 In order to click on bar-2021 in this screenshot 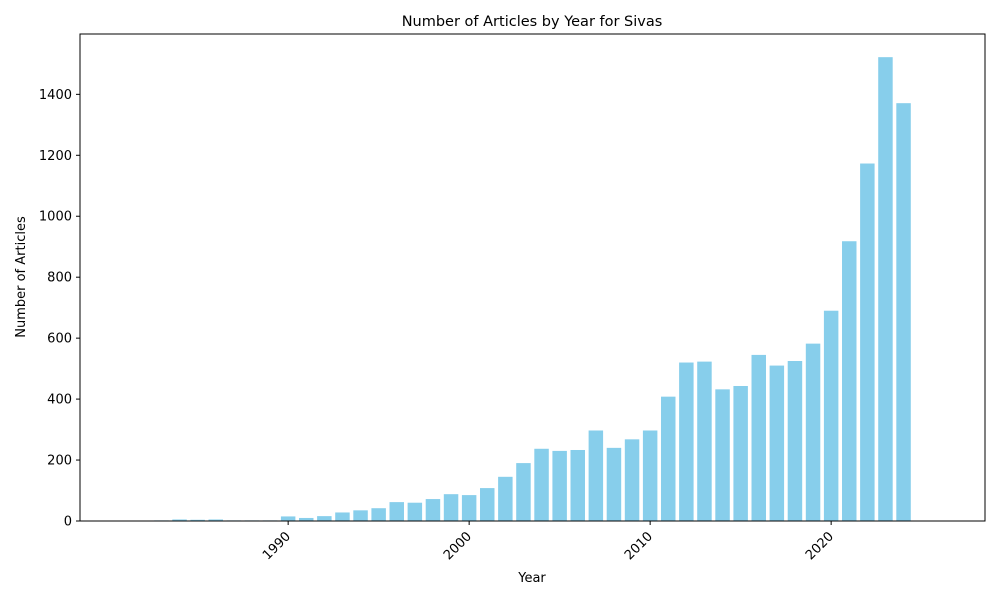, I will do `click(849, 381)`.